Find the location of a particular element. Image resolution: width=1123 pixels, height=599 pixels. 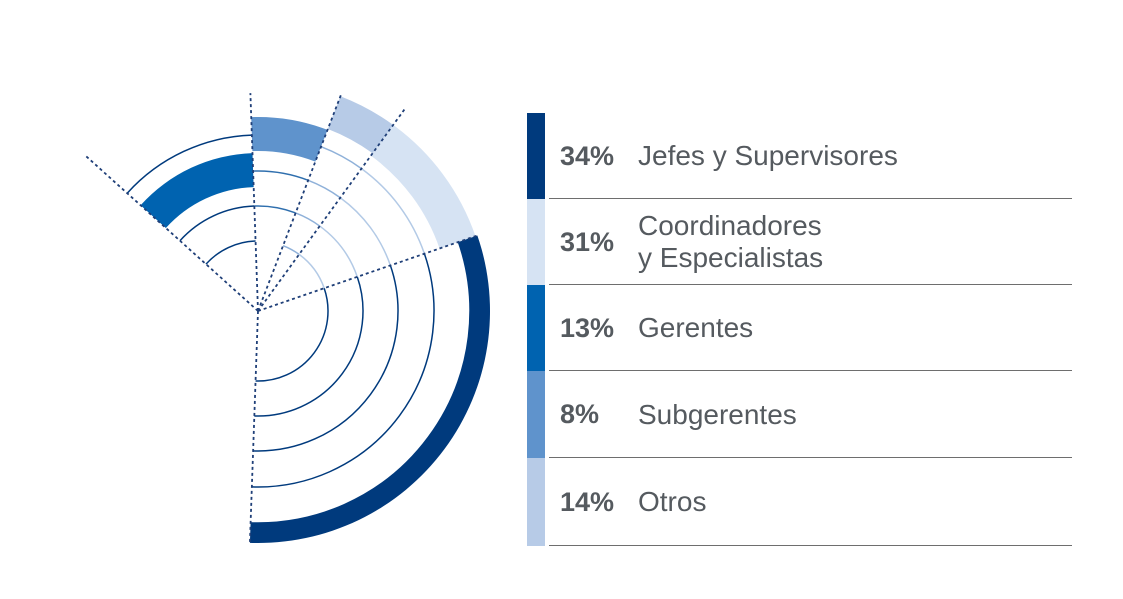

legend-label-line: Jefes y Supervisores is located at coordinates (768, 155).